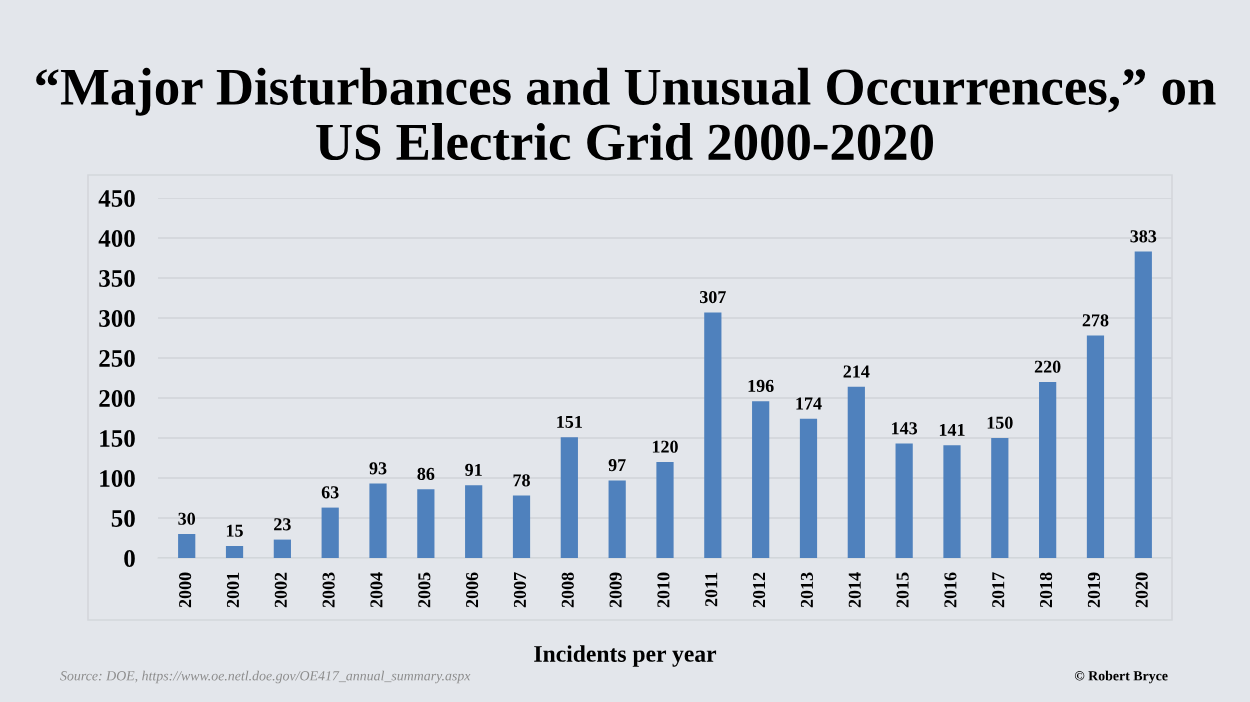 Image resolution: width=1250 pixels, height=702 pixels. Describe the element at coordinates (116, 238) in the screenshot. I see `y-tick-label: 400` at that location.